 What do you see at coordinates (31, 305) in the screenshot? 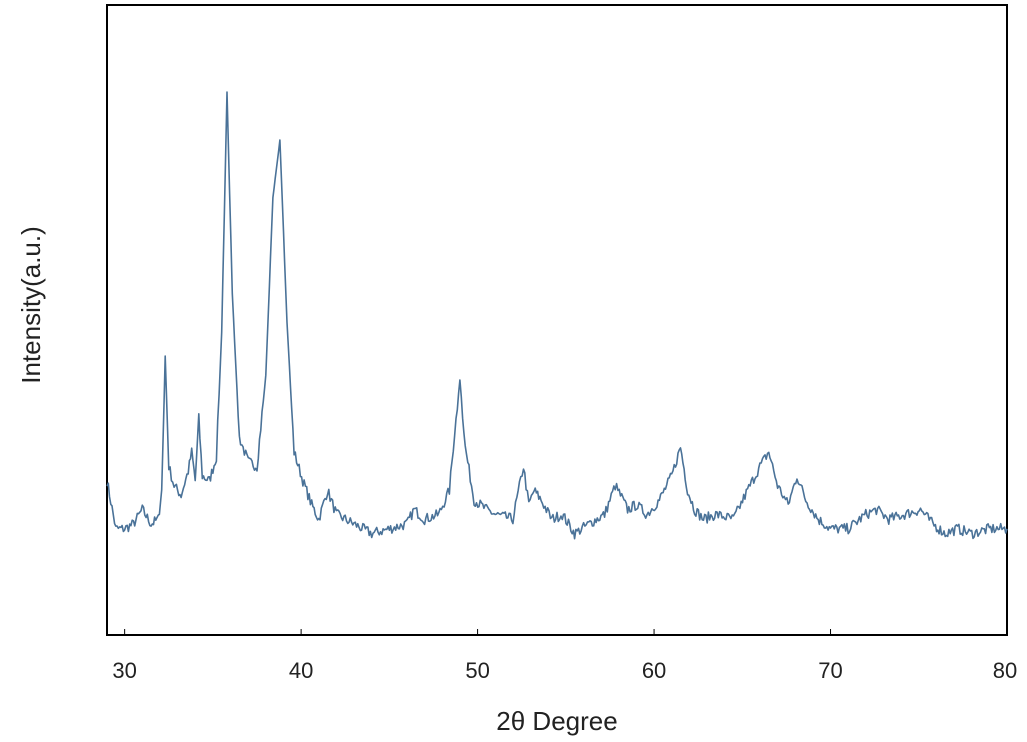
I see `y-axis-title: Intensity(a.u.)` at bounding box center [31, 305].